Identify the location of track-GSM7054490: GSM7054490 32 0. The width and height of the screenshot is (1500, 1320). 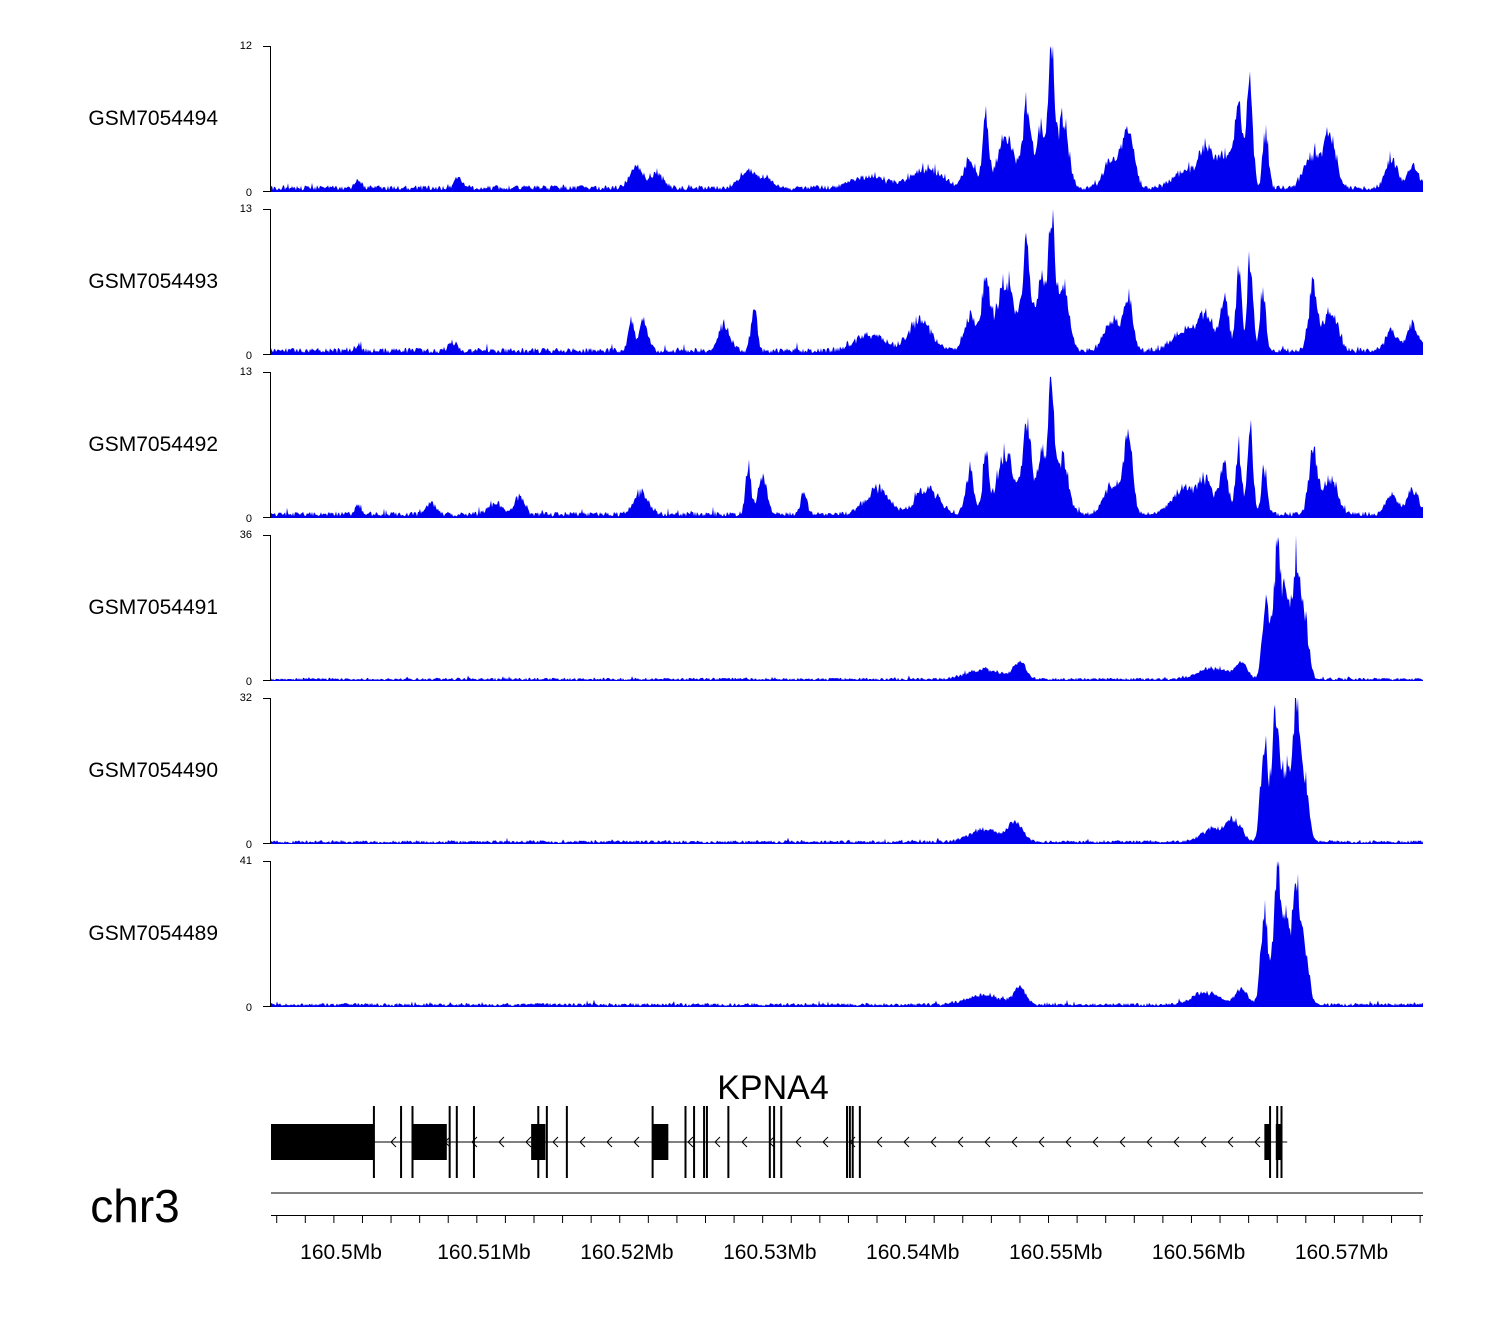
(755, 771).